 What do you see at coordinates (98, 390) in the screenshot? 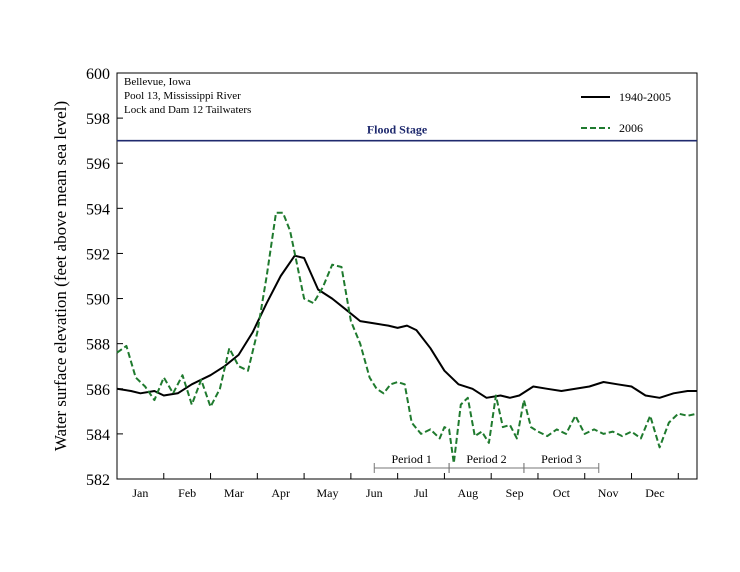
I see `y-tick-label: 586` at bounding box center [98, 390].